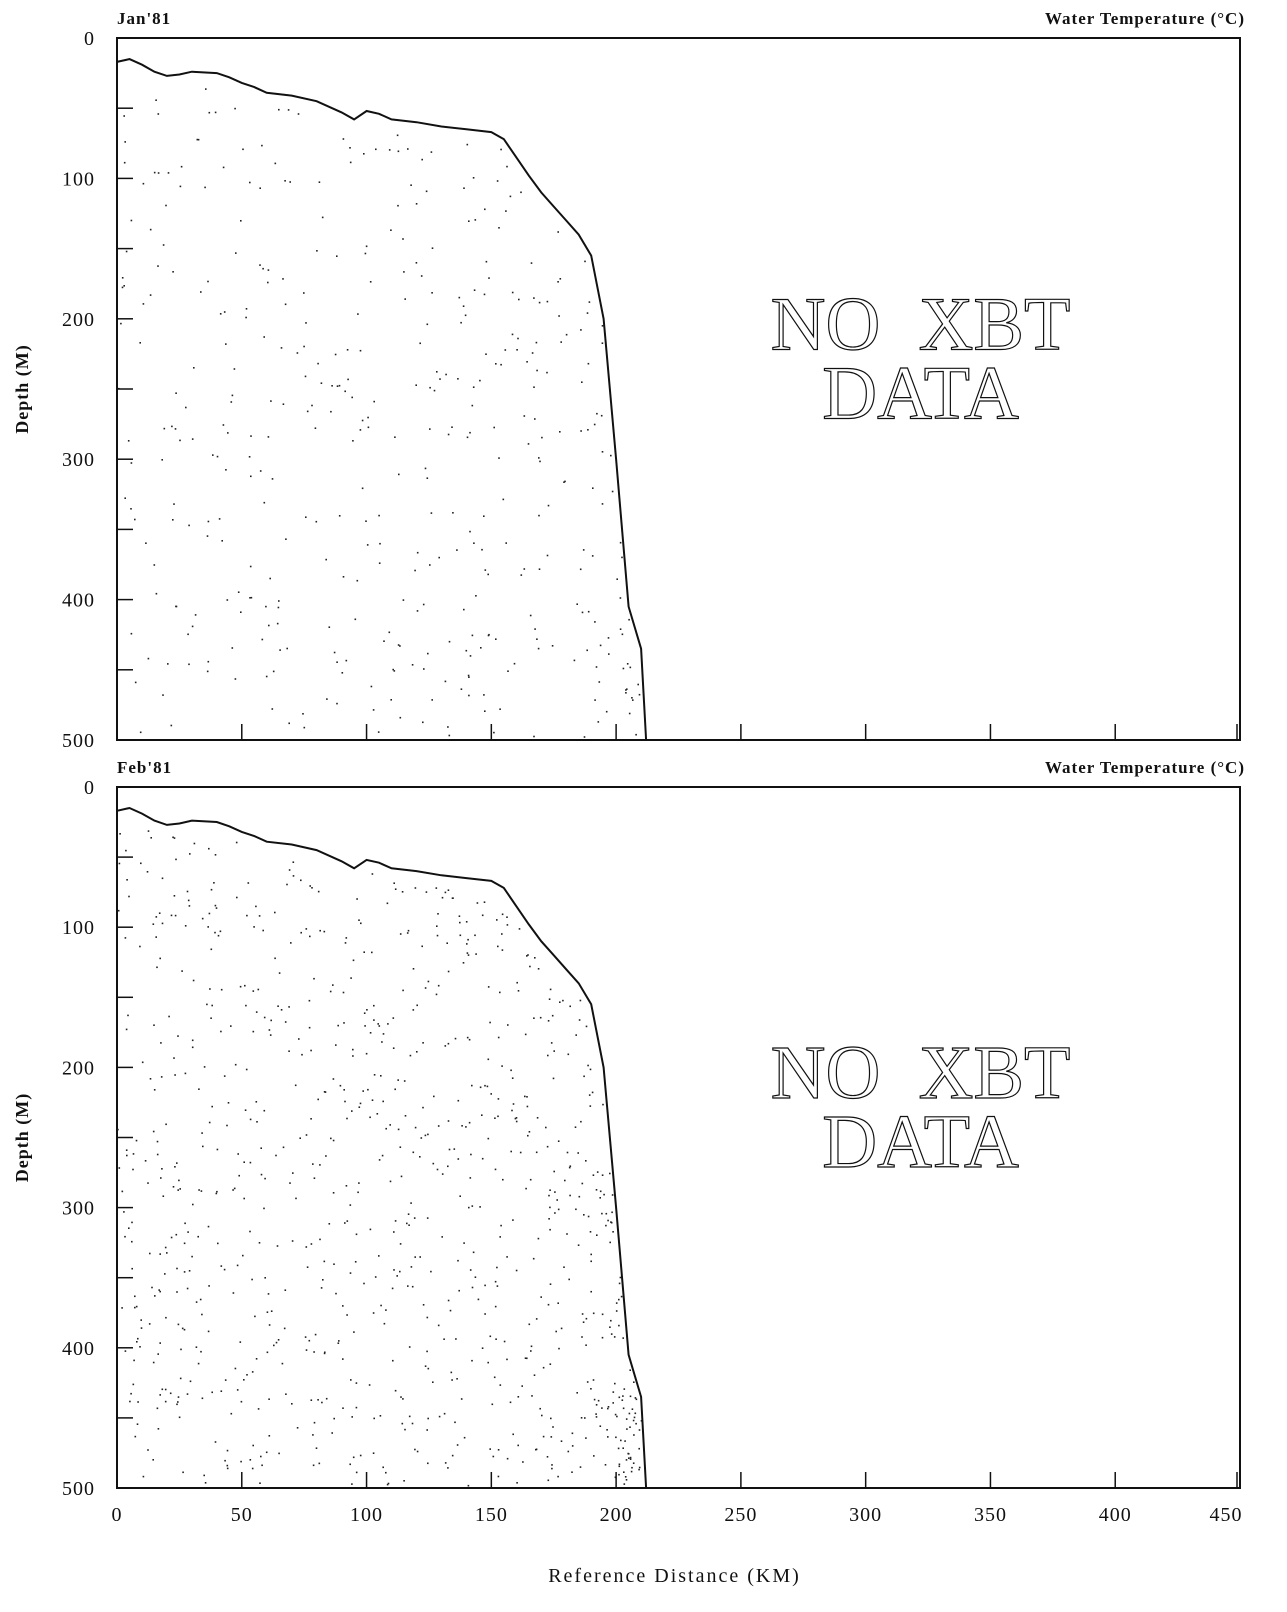  Describe the element at coordinates (1115, 1515) in the screenshot. I see `x-tick-label: 400` at that location.